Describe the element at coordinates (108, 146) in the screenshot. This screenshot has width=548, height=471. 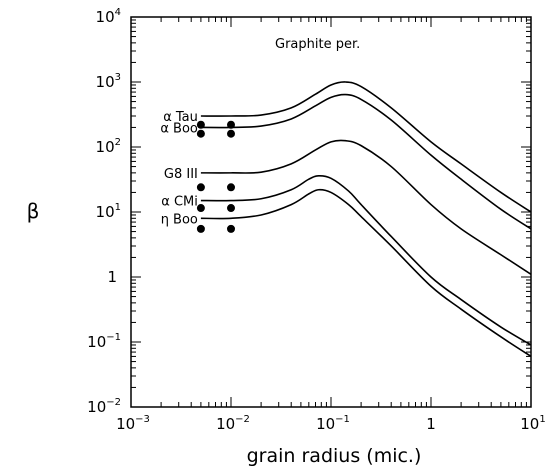
I see `tick-label: 10²` at that location.